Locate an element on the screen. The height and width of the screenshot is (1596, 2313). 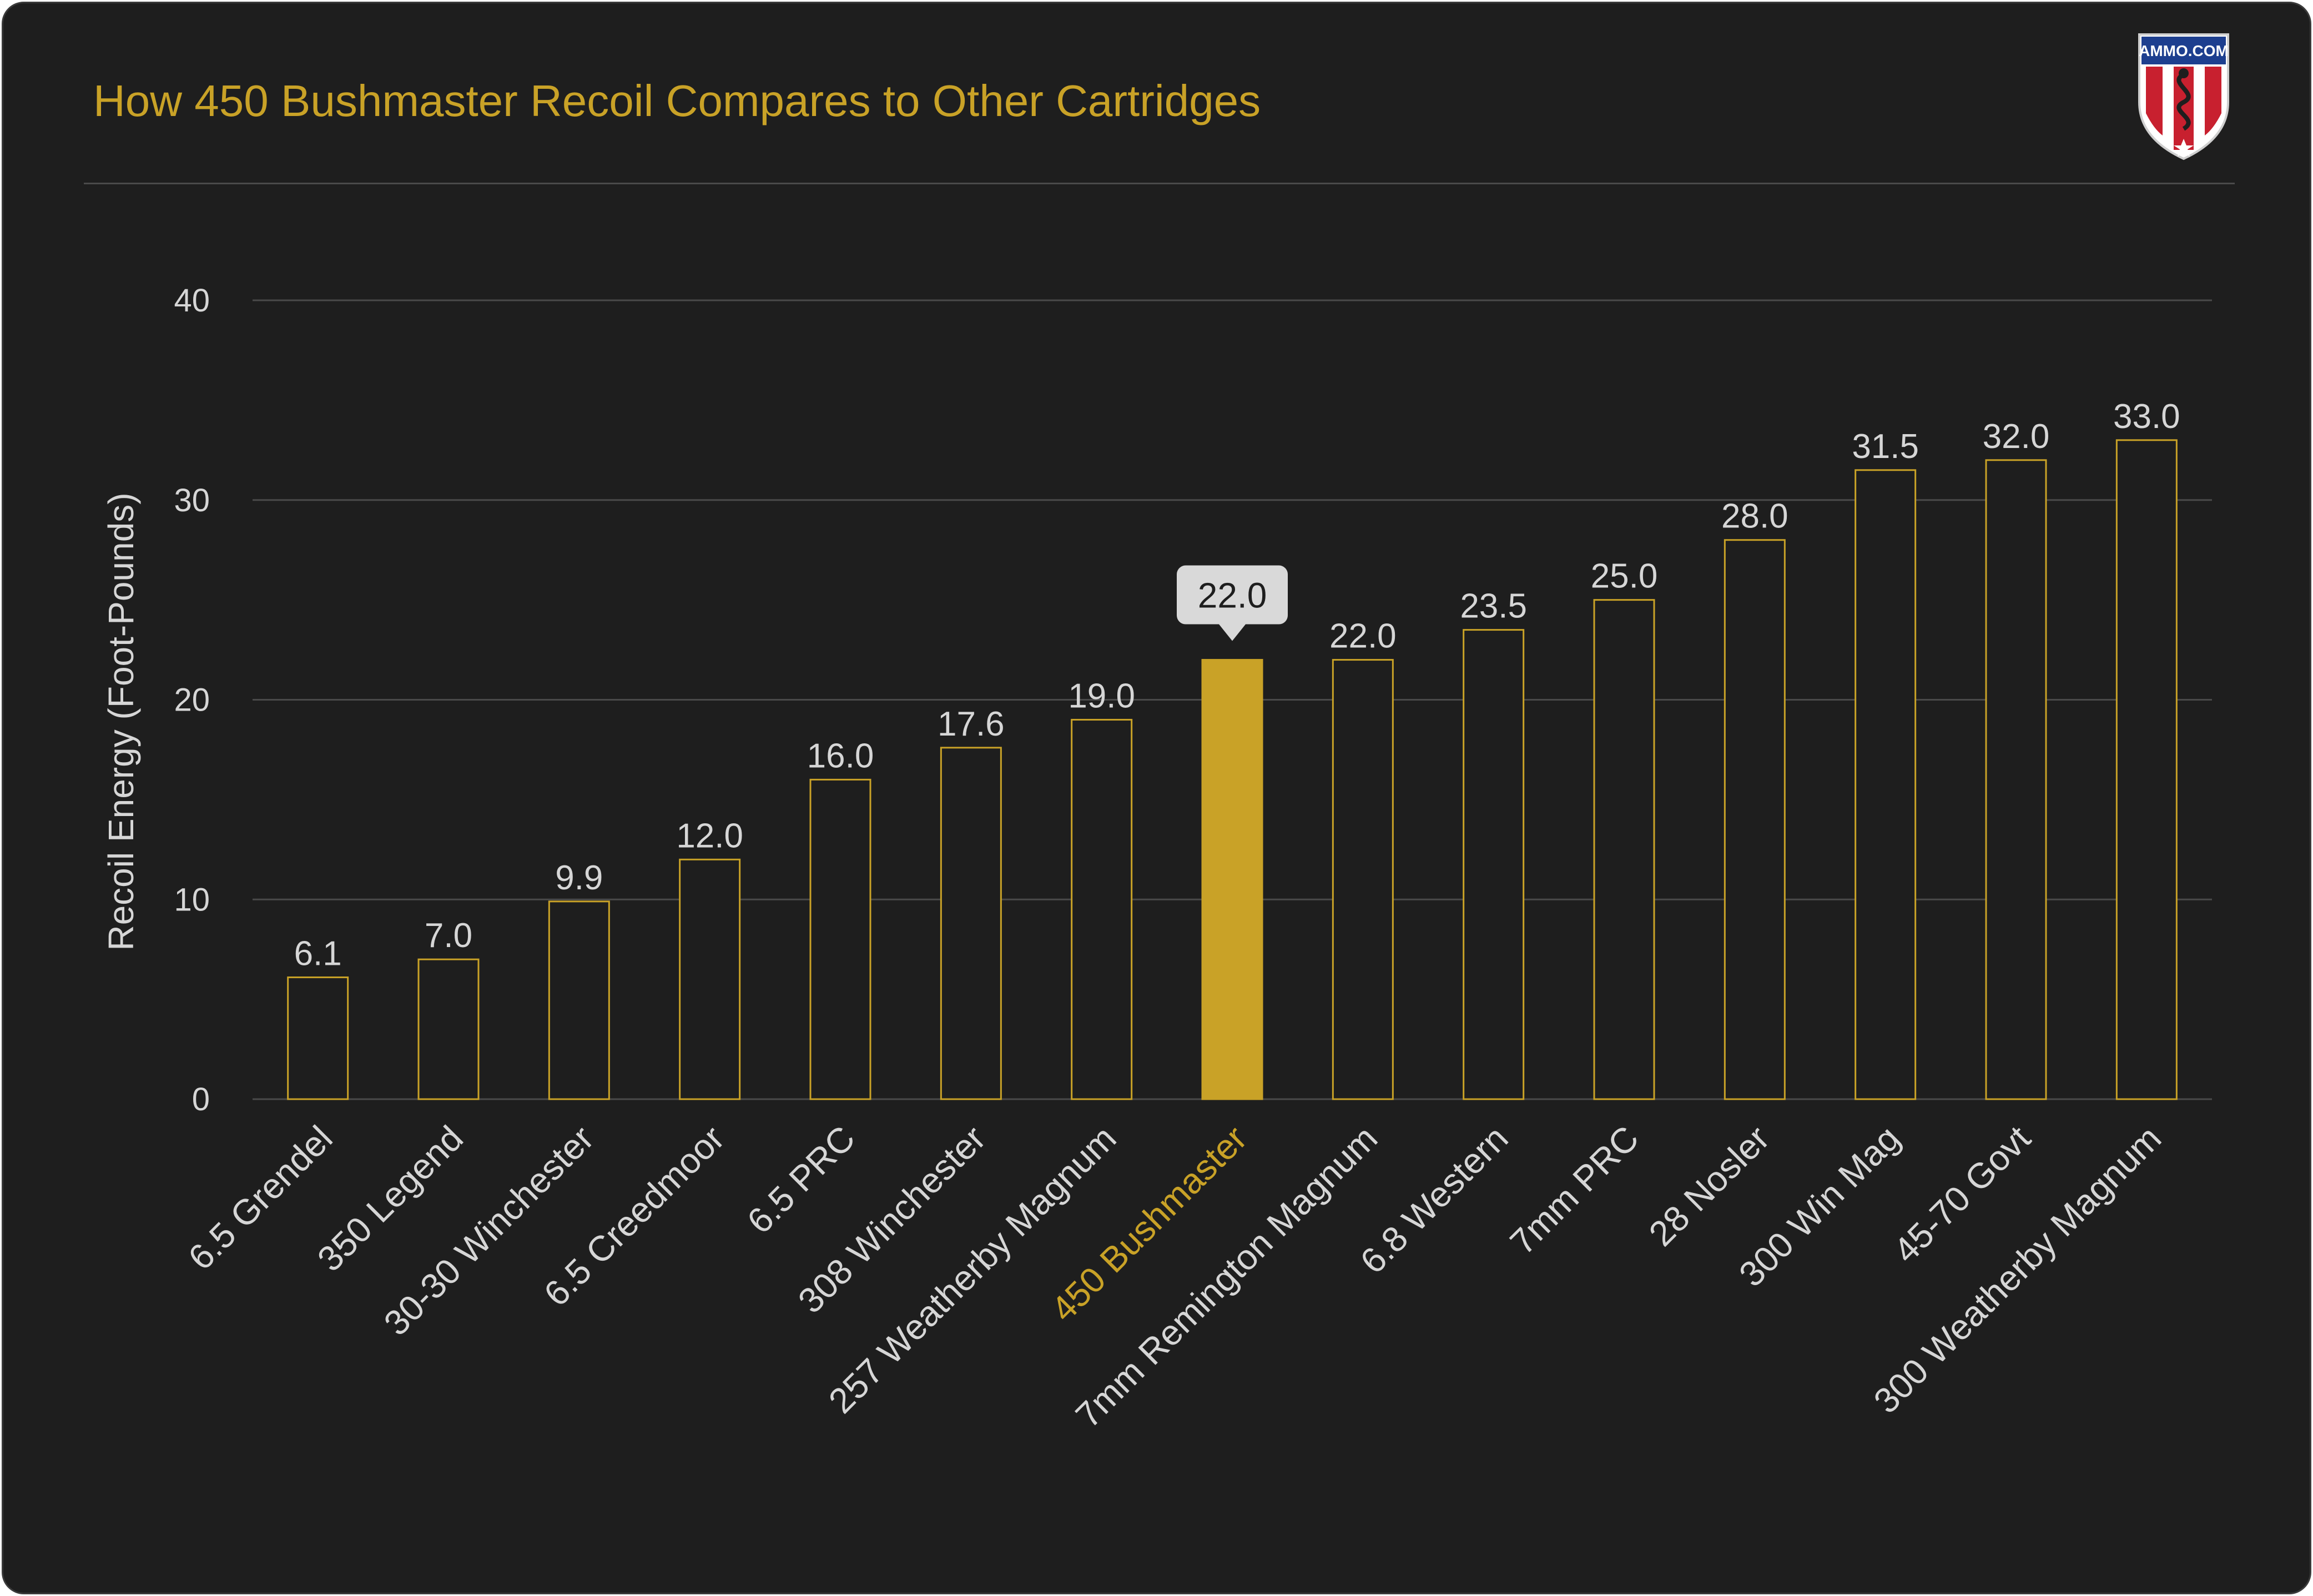
x-tick-label: 7mm PRC is located at coordinates (1574, 1190).